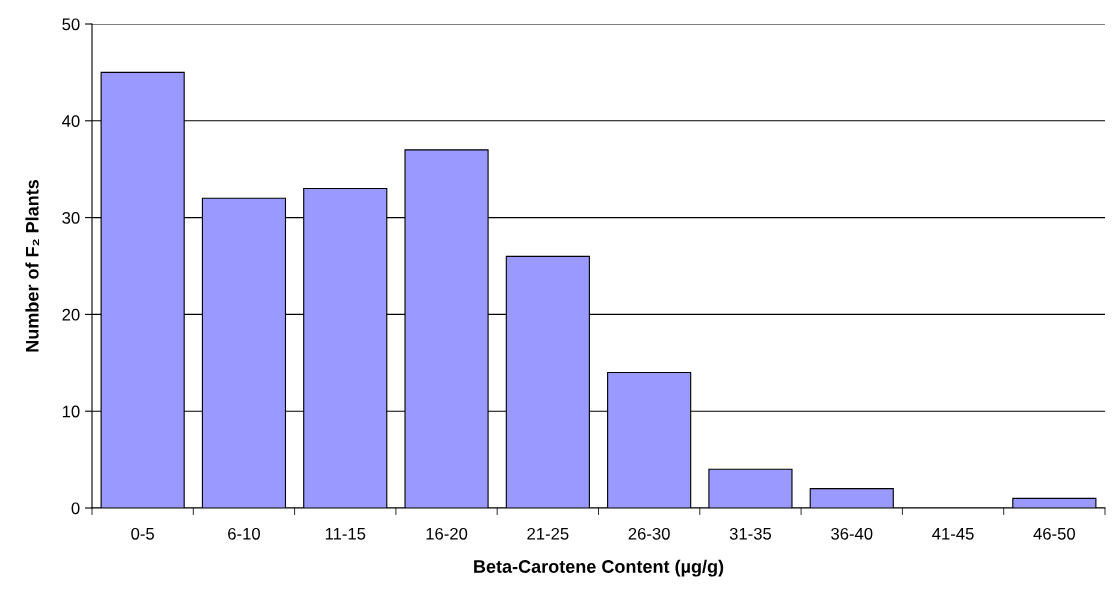 The height and width of the screenshot is (598, 1112). What do you see at coordinates (1054, 533) in the screenshot?
I see `x-tick-label: 46-50` at bounding box center [1054, 533].